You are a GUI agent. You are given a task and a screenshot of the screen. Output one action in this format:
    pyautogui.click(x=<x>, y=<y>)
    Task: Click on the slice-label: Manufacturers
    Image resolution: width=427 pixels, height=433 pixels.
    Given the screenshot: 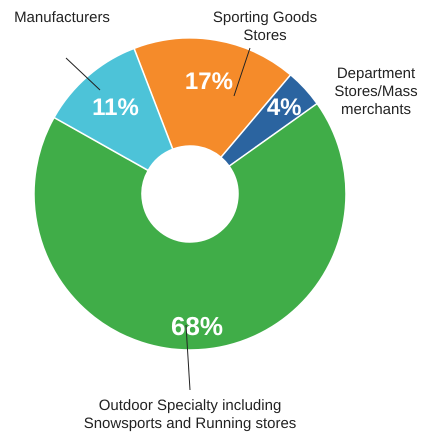 What is the action you would take?
    pyautogui.click(x=62, y=17)
    